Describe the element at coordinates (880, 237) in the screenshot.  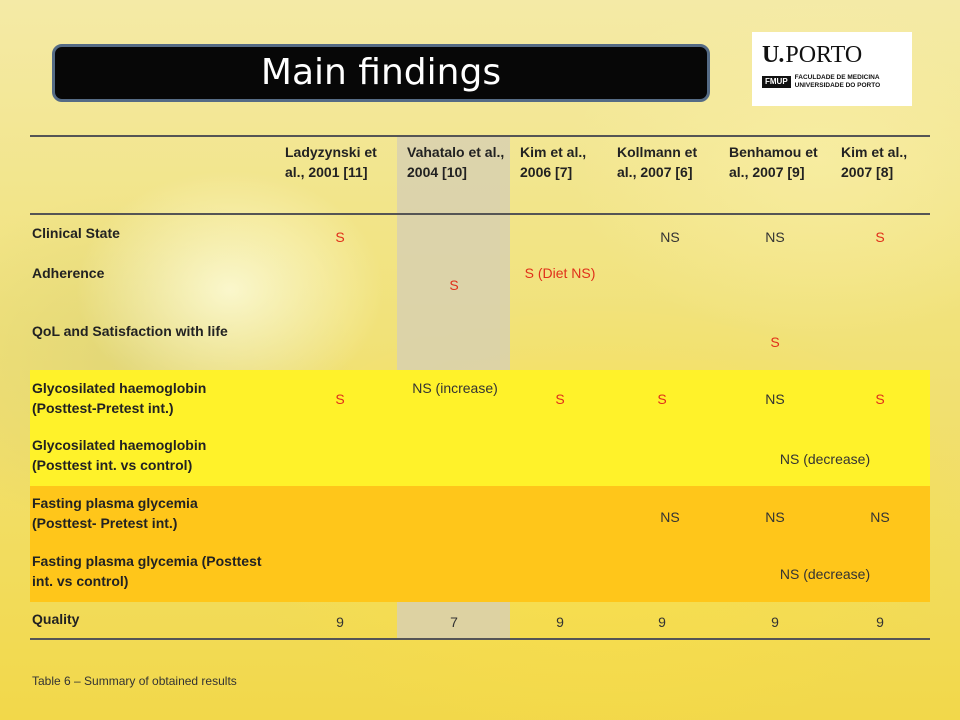
I see `cell-clinical-kim-2007: S` at that location.